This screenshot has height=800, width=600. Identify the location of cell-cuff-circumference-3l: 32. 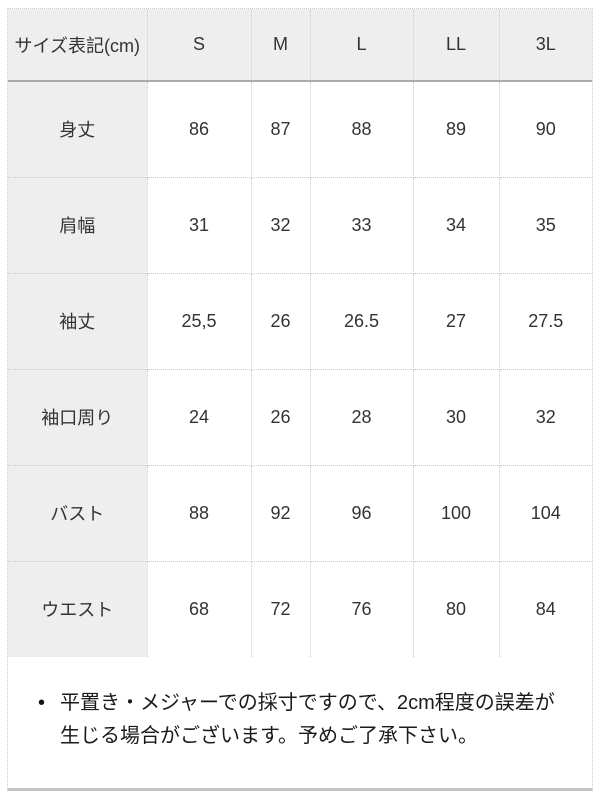
(545, 417).